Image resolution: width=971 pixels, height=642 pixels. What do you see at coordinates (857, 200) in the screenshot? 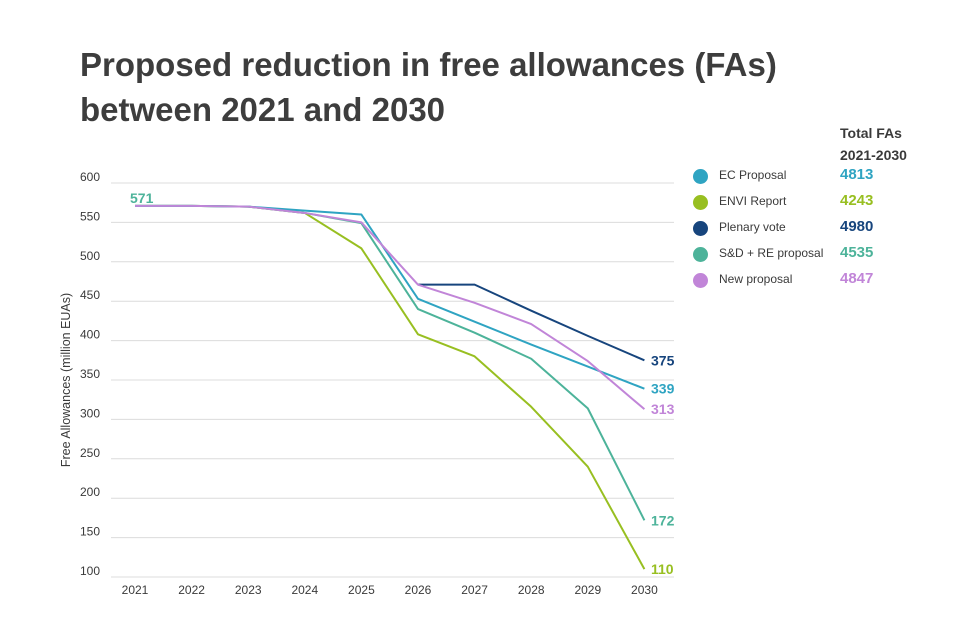
I see `legend-total-value: 4243` at bounding box center [857, 200].